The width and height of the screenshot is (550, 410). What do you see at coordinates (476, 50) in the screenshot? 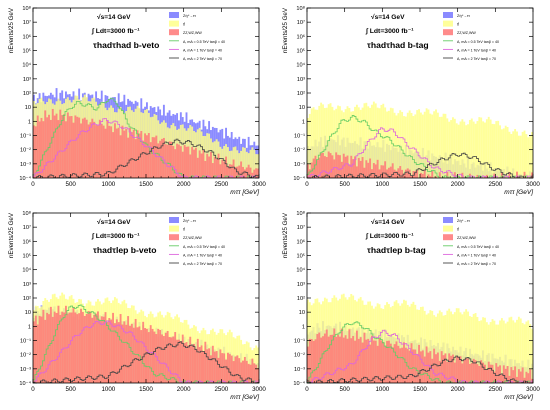
I see `legend-label: A, mA = 1 TeV tanβ = 40` at bounding box center [476, 50].